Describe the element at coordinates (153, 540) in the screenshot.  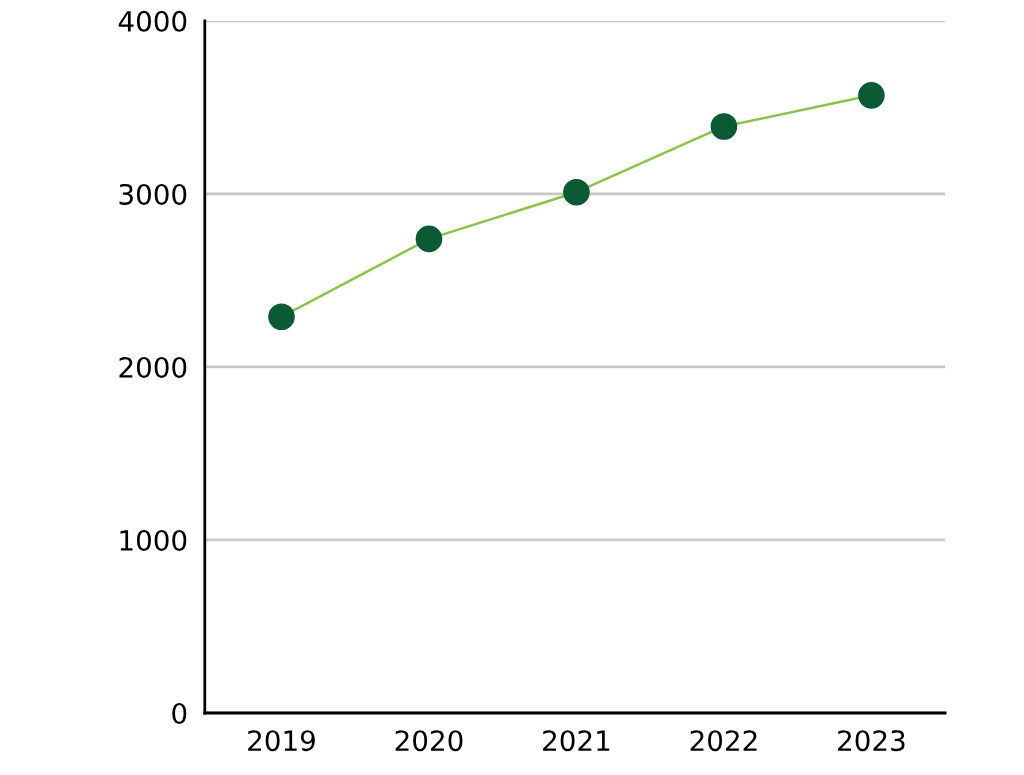
I see `y-tick-label: 1000` at that location.